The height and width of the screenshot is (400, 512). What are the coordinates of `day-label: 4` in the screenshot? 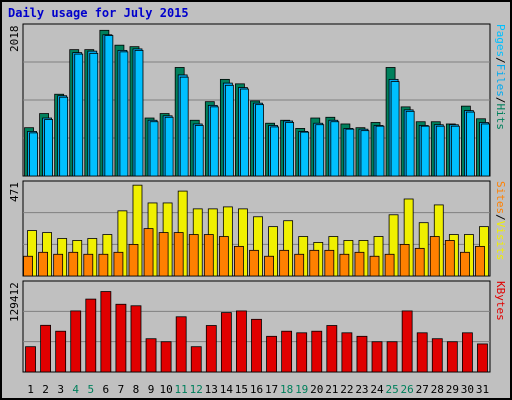 It's located at (75, 389).